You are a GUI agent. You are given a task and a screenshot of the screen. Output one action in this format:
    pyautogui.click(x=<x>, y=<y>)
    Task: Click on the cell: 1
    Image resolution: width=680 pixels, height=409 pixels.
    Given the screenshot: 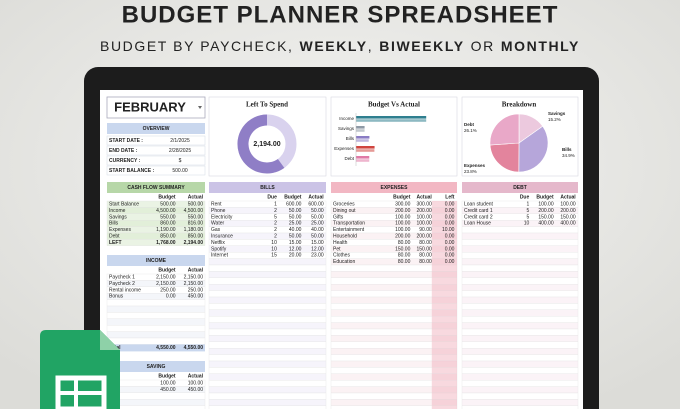 What is the action you would take?
    pyautogui.click(x=527, y=205)
    